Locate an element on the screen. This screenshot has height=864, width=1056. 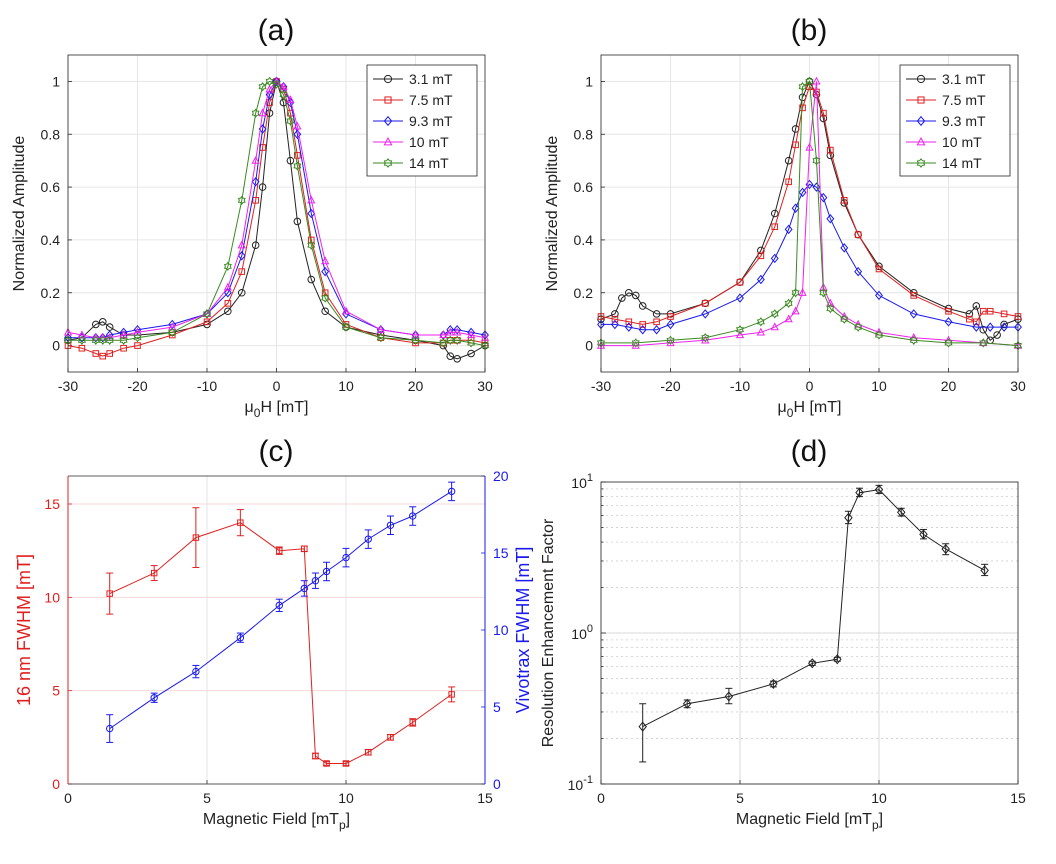
x-axis-label-rest: ] is located at coordinates (881, 819).